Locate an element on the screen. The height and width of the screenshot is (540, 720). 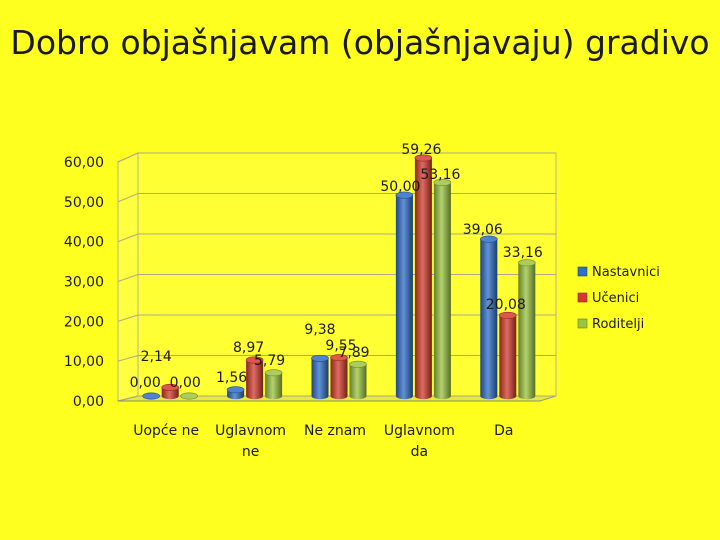
legend-item-label: Nastavnici is located at coordinates (626, 272).